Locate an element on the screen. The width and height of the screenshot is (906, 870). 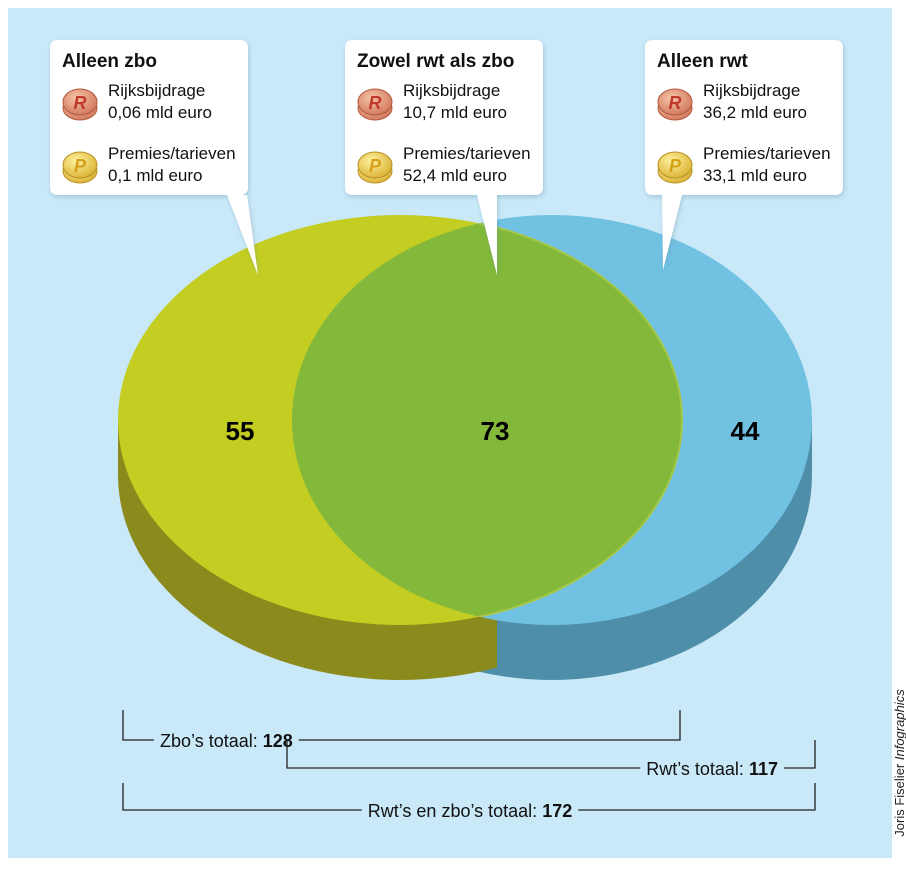
total-text: Zbo’s totaal: is located at coordinates (209, 741).